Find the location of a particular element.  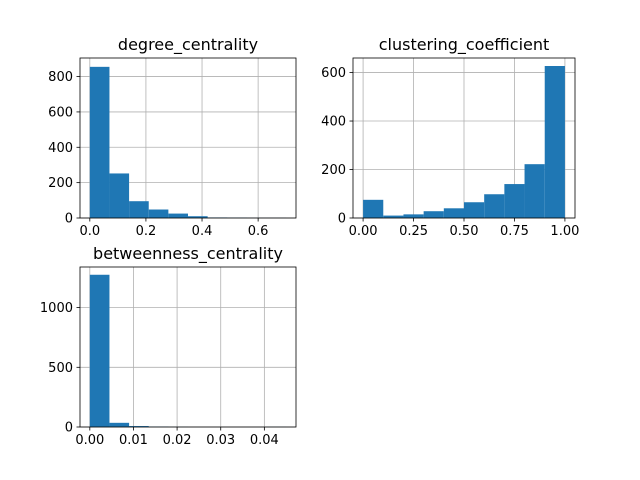

y-tick-label: 800 is located at coordinates (60, 77).